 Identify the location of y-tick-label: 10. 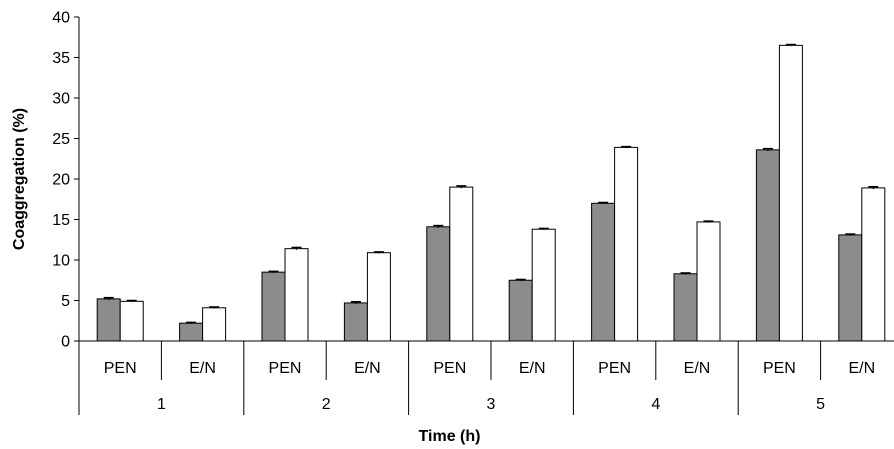
(61, 261).